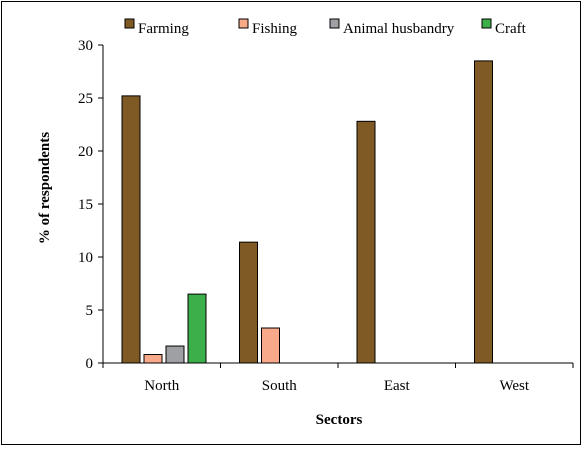 Image resolution: width=584 pixels, height=449 pixels. Describe the element at coordinates (163, 29) in the screenshot. I see `legend-label: Farming` at that location.